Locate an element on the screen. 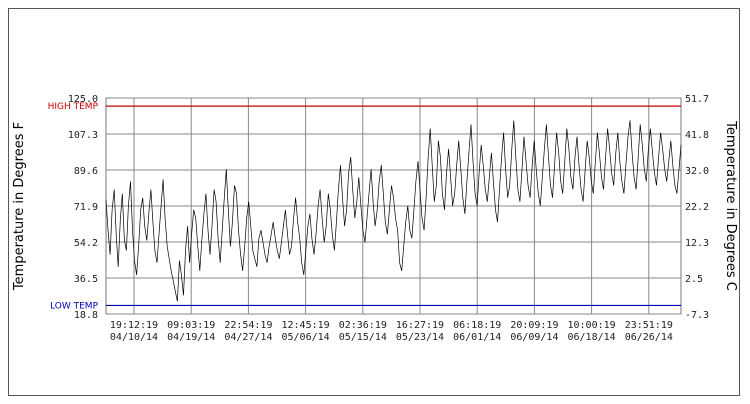  x-tick-time: 23:51:19 is located at coordinates (649, 325).